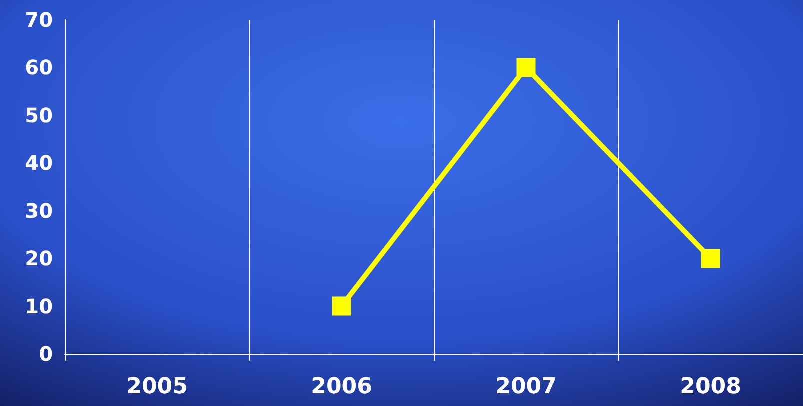 The height and width of the screenshot is (406, 803). Describe the element at coordinates (39, 258) in the screenshot. I see `y-tick-label: 20` at that location.